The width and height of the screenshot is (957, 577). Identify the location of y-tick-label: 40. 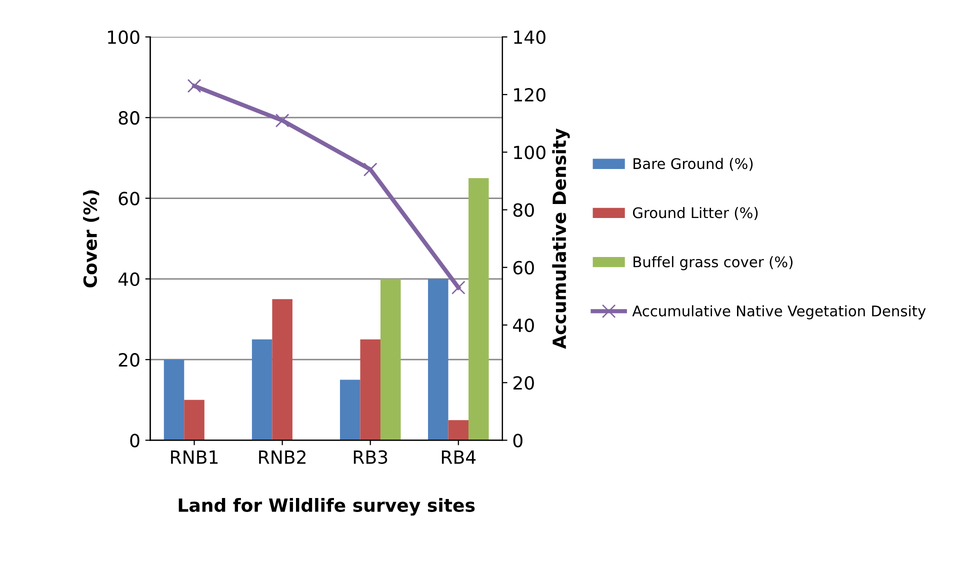
(129, 279).